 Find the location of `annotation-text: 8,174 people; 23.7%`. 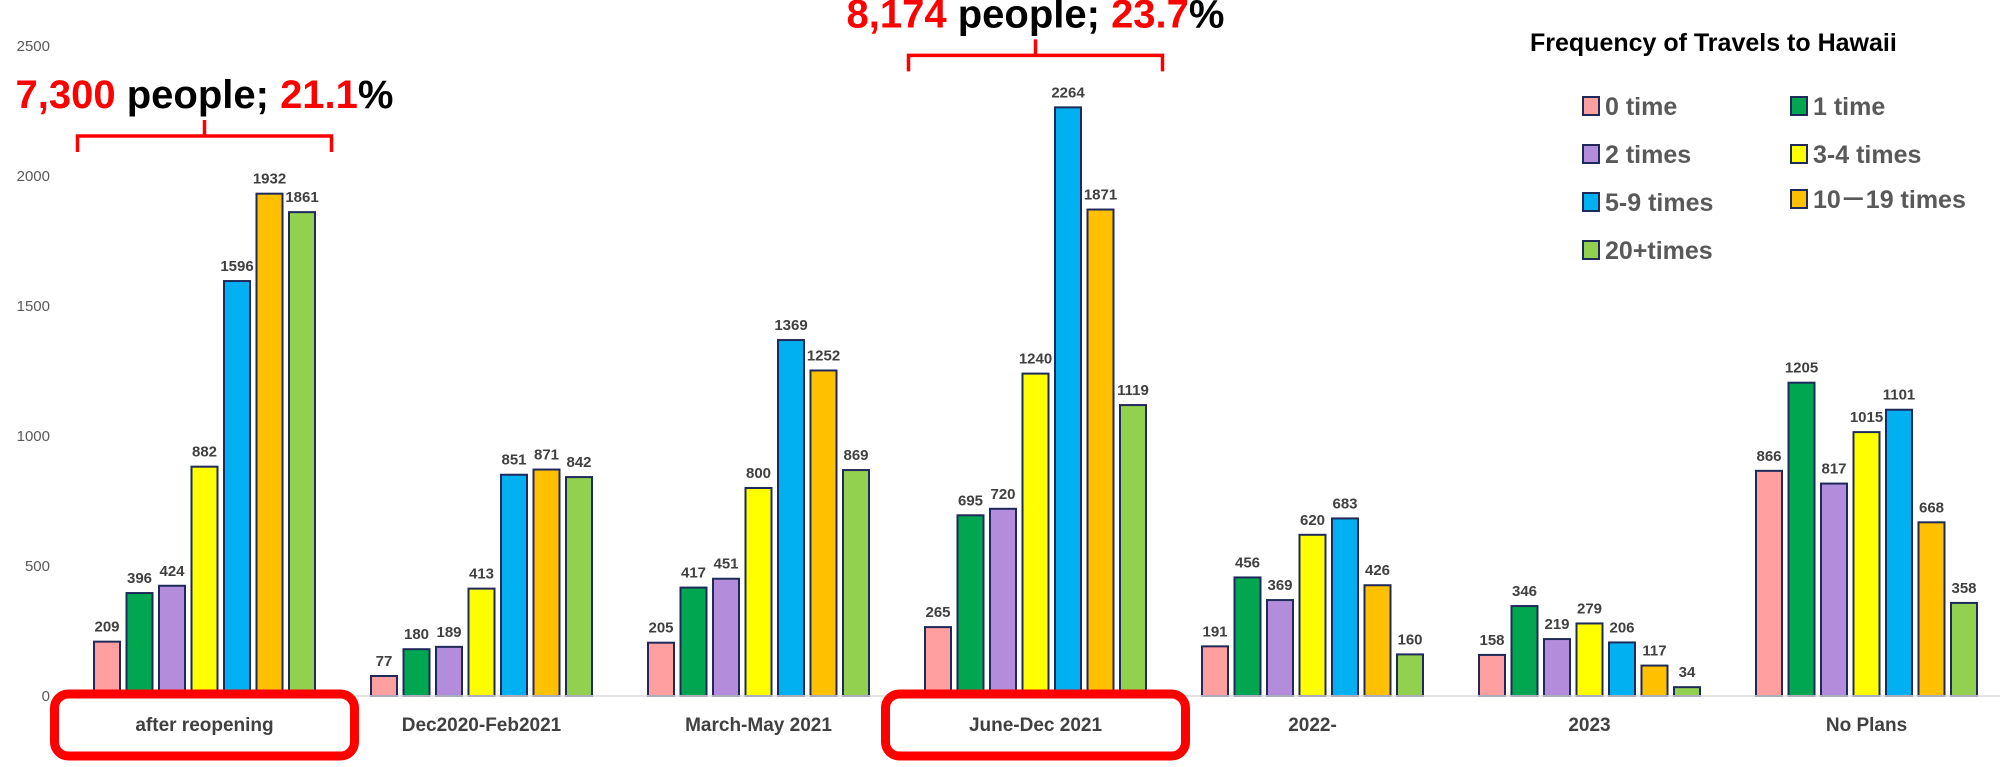

annotation-text: 8,174 people; 23.7% is located at coordinates (1036, 18).